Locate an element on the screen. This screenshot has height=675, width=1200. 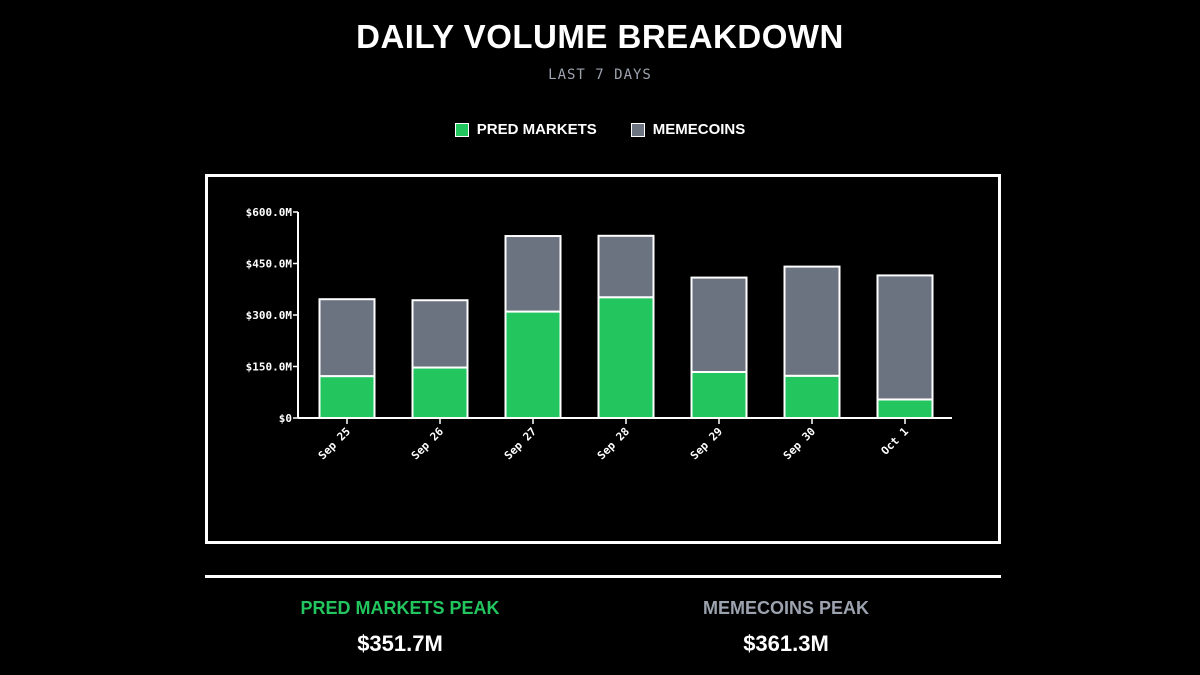
y-tick-label: $450.0M is located at coordinates (269, 264).